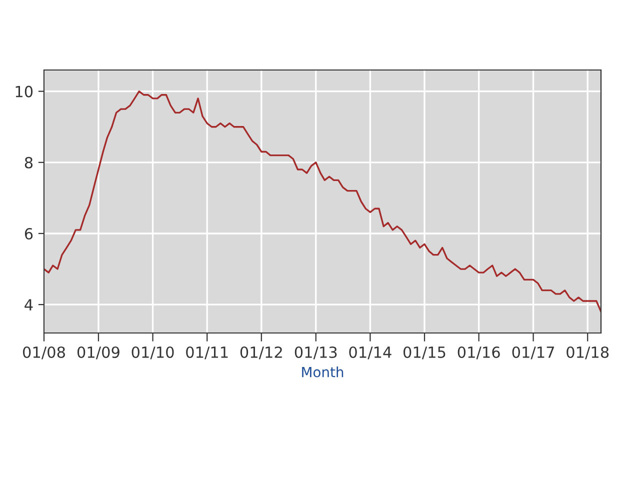 The image size is (621, 480). Describe the element at coordinates (98, 353) in the screenshot. I see `x-tick-label: 01/09` at that location.